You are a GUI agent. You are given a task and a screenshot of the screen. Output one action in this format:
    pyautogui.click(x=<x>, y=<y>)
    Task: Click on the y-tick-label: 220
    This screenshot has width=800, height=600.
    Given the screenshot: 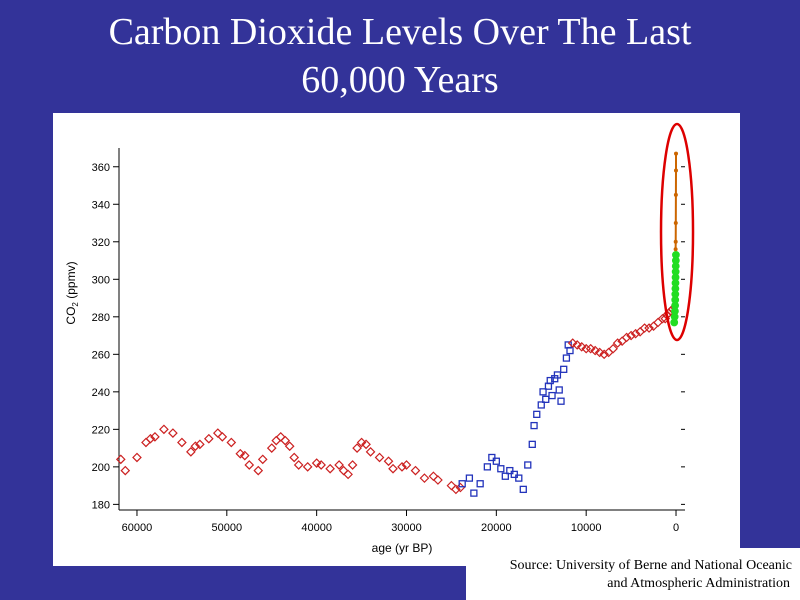 What is the action you would take?
    pyautogui.click(x=101, y=430)
    